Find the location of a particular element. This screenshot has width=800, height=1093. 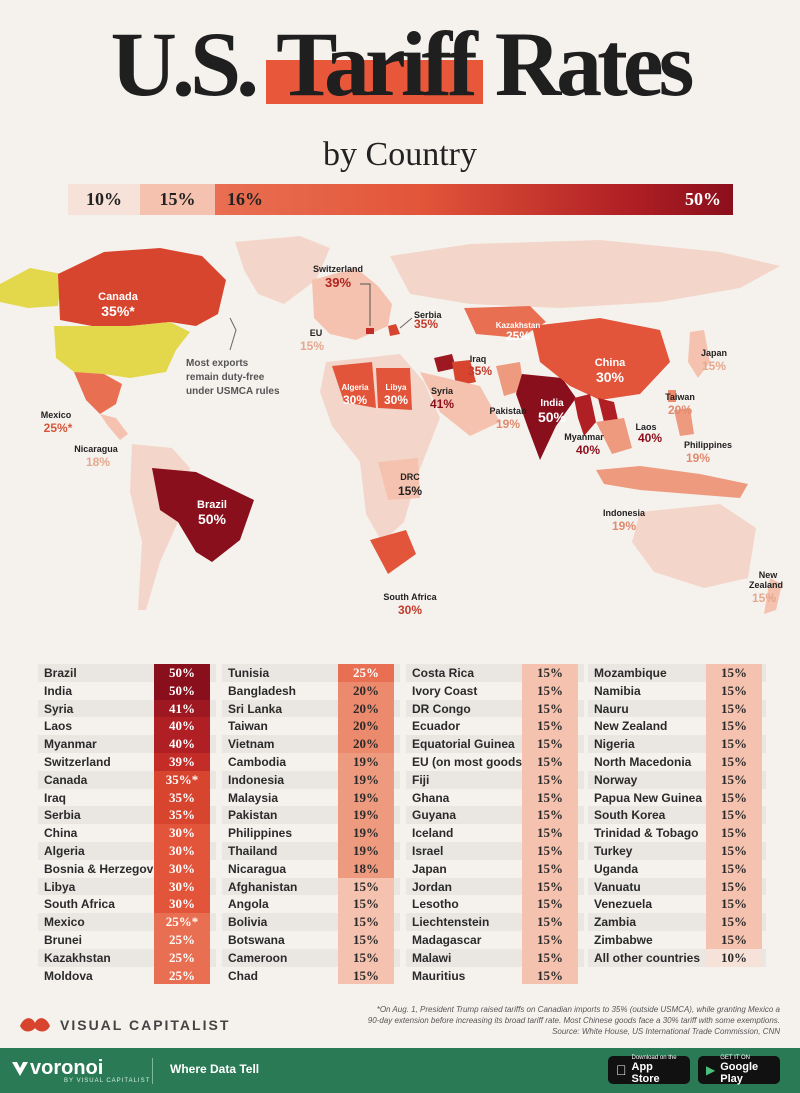

table-row: Liechtenstein 15% is located at coordinates (504, 922).